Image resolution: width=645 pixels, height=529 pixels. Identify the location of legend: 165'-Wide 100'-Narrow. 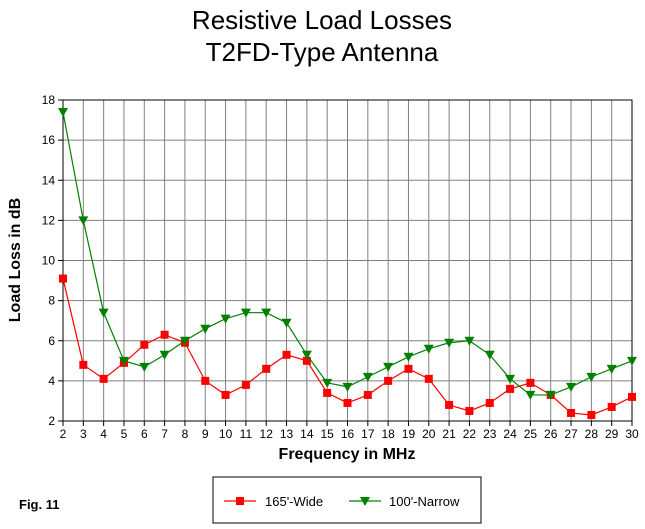
(347, 500).